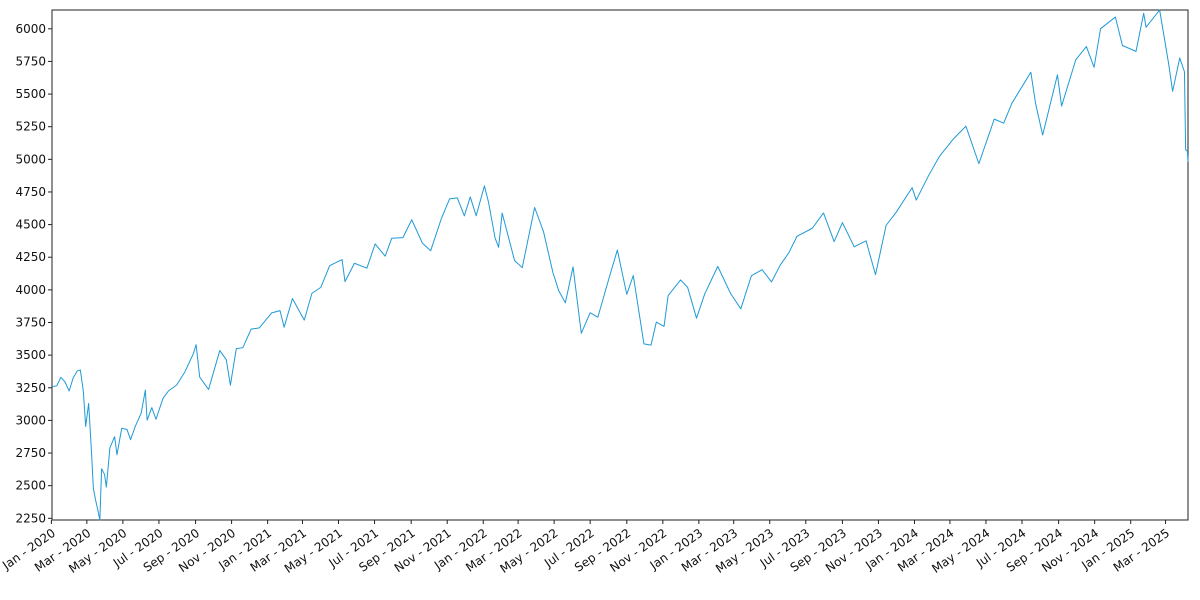 The height and width of the screenshot is (600, 1200). Describe the element at coordinates (30, 453) in the screenshot. I see `y-tick-label: 2750` at that location.